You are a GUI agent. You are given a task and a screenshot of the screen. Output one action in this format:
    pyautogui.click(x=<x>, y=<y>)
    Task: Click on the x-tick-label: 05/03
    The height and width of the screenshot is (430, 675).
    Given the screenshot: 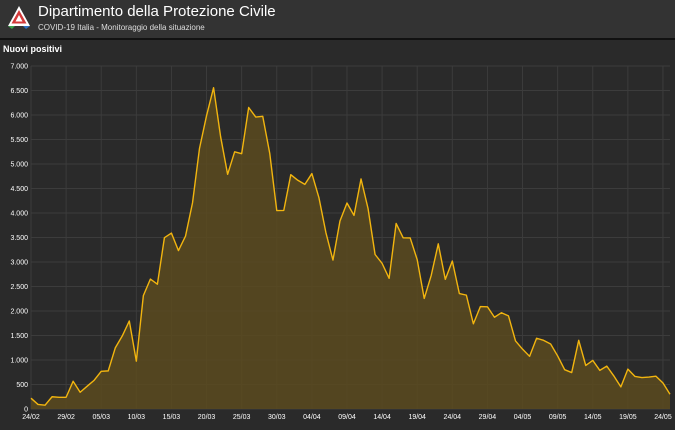 What is the action you would take?
    pyautogui.click(x=101, y=417)
    